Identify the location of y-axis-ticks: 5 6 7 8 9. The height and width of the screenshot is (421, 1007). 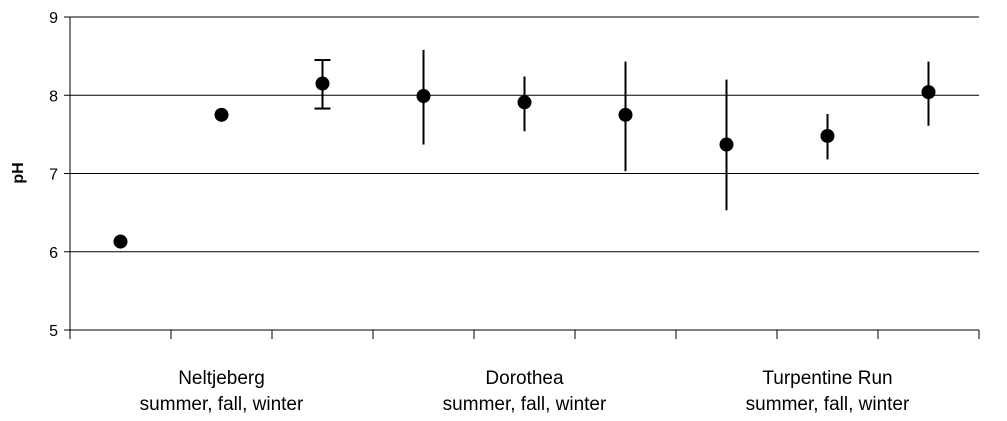
(59, 175).